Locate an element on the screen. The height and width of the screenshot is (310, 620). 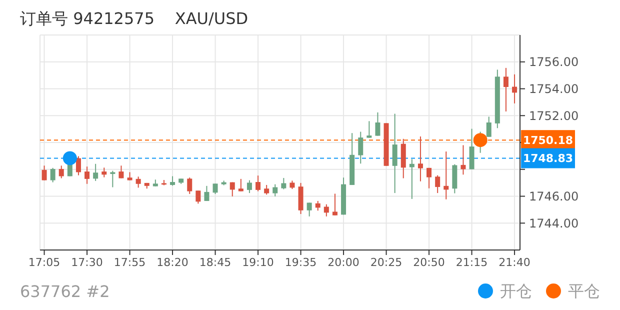
x-tick-label: 19:10 is located at coordinates (258, 262).